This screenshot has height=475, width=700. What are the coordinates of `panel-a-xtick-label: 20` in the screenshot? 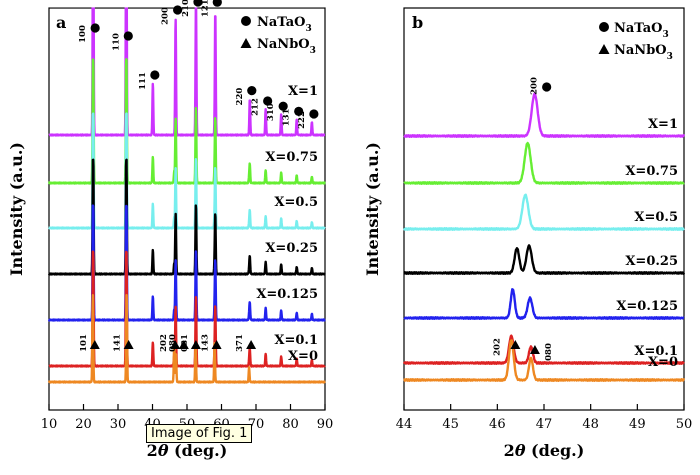 It's located at (83, 424).